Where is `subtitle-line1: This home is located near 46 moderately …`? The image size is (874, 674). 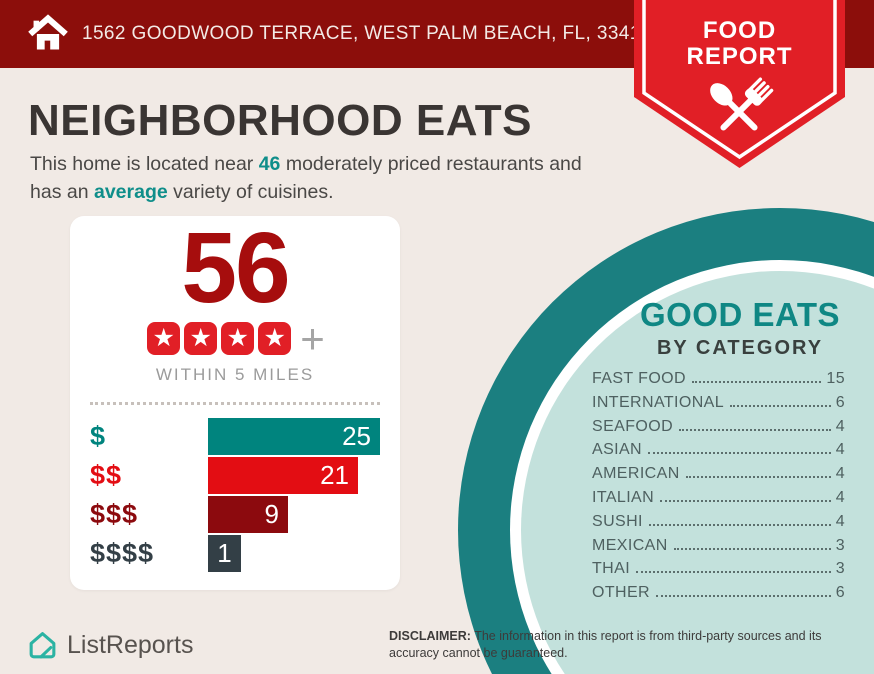 subtitle-line1: This home is located near 46 moderately … is located at coordinates (306, 164).